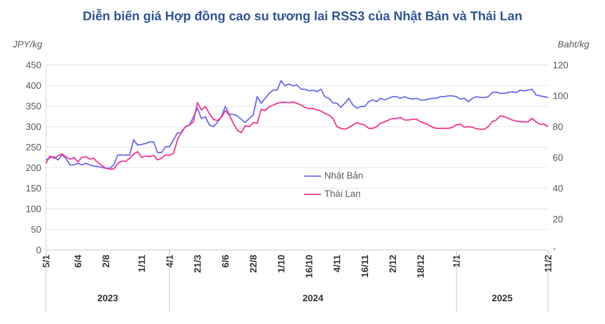 The height and width of the screenshot is (324, 605). What do you see at coordinates (78, 261) in the screenshot?
I see `x-tick-label: 6/4` at bounding box center [78, 261].